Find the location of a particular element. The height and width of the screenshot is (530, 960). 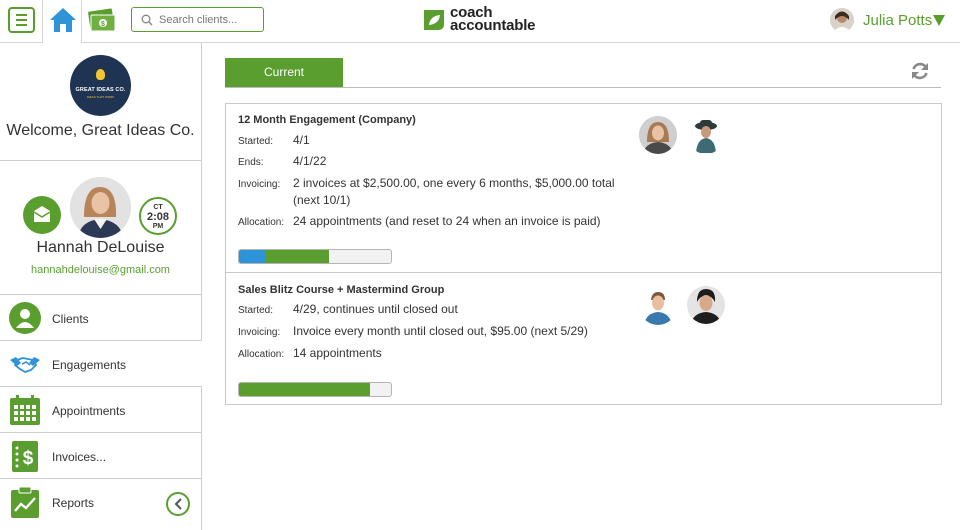

sidebar-item-label: Engagements is located at coordinates (89, 365).